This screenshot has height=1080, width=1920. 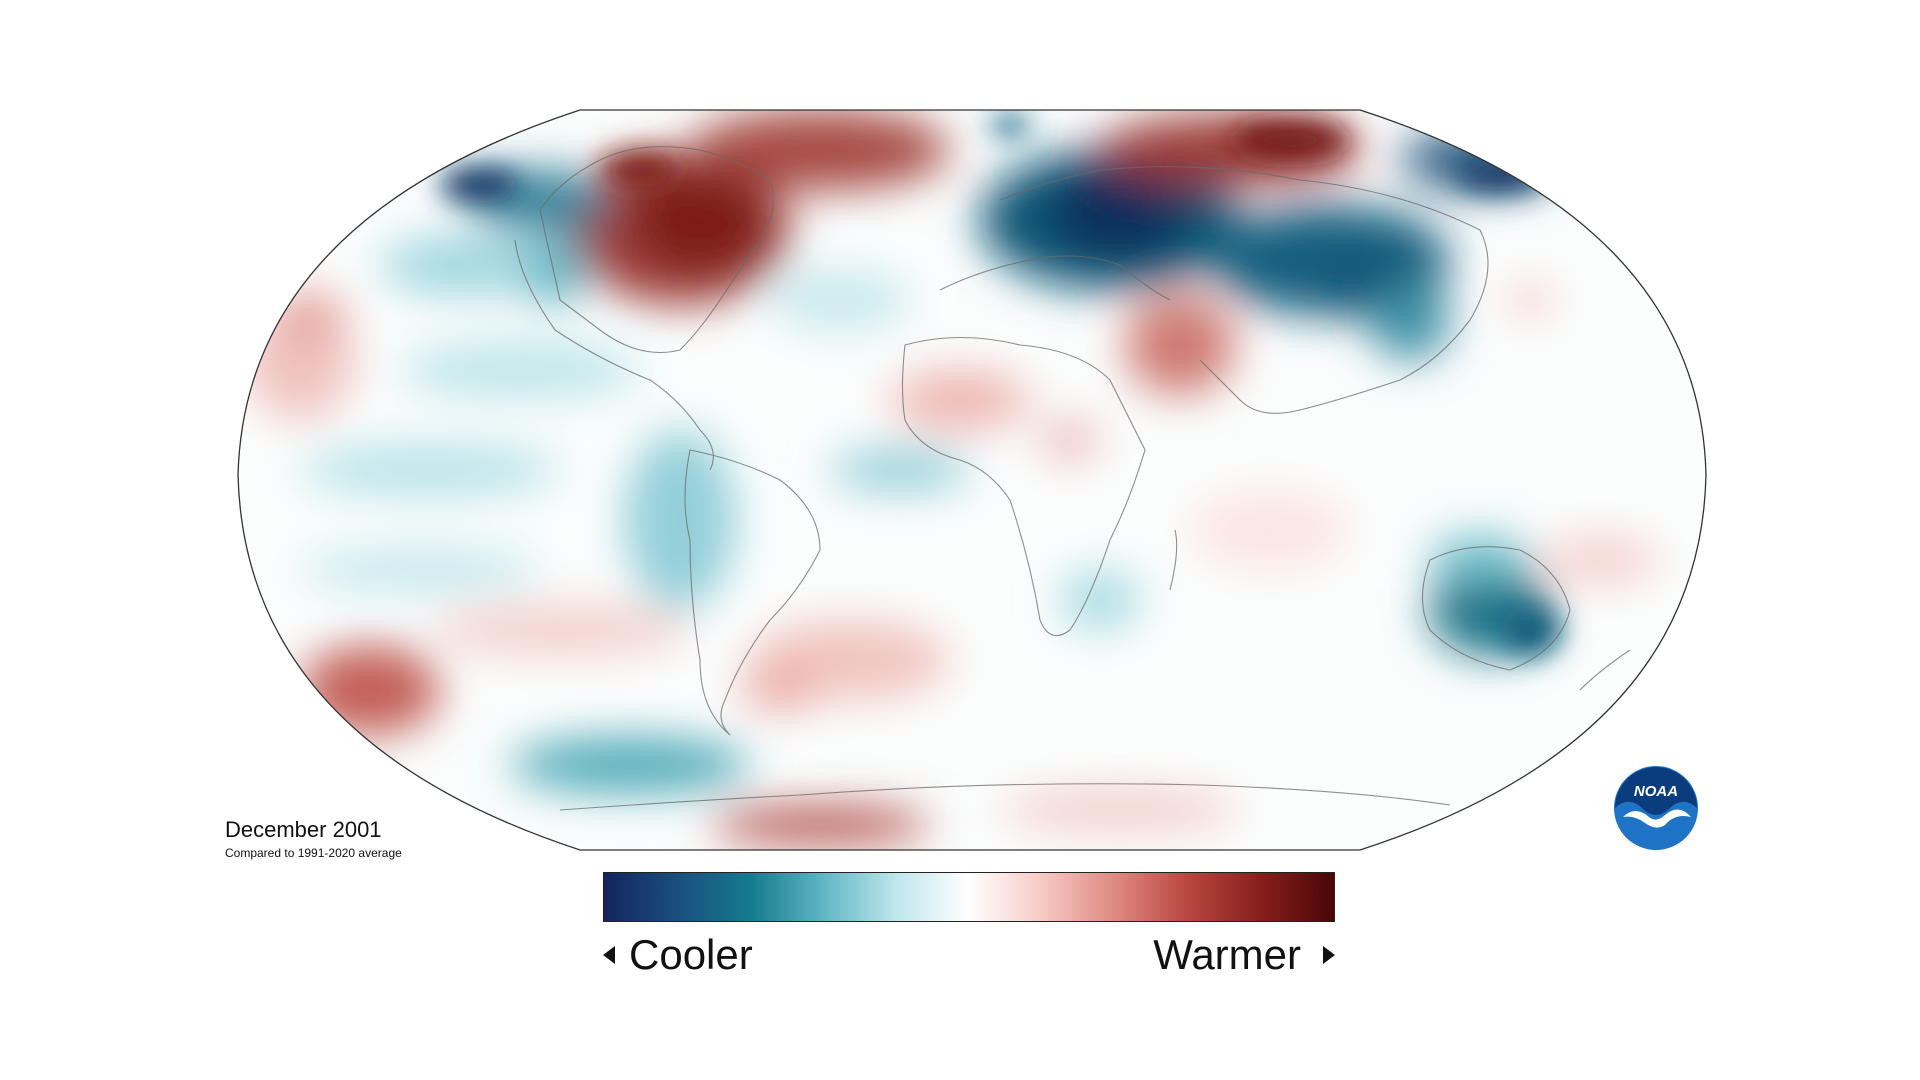 What do you see at coordinates (1496, 608) in the screenshot?
I see `australia-outline` at bounding box center [1496, 608].